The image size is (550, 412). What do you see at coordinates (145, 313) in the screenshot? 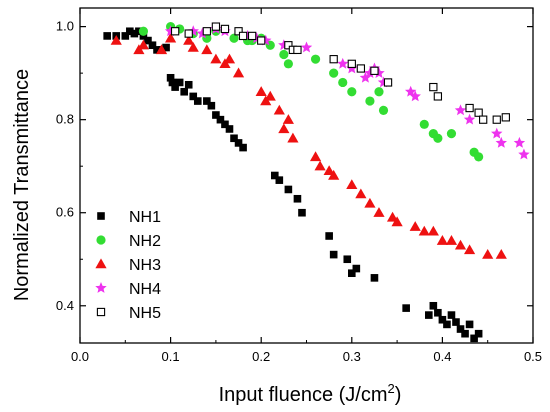
I see `legend-label: NH5` at bounding box center [145, 313].